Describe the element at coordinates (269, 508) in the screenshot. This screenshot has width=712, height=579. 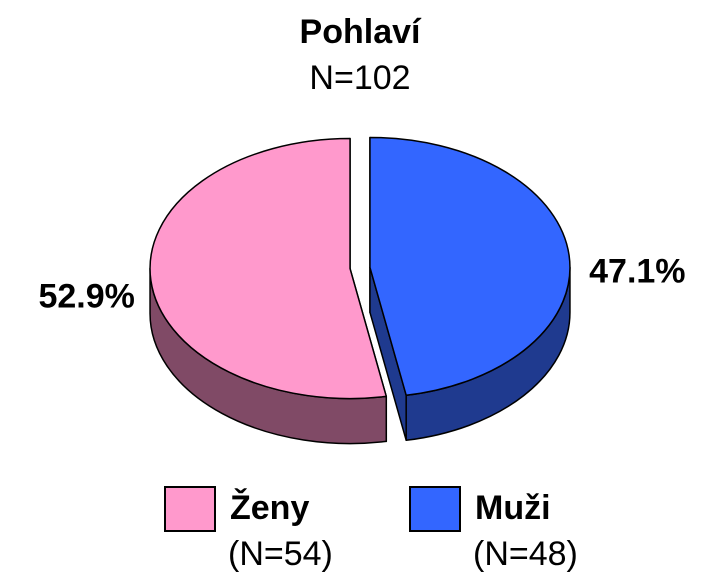
I see `legend-label: Ženy` at that location.